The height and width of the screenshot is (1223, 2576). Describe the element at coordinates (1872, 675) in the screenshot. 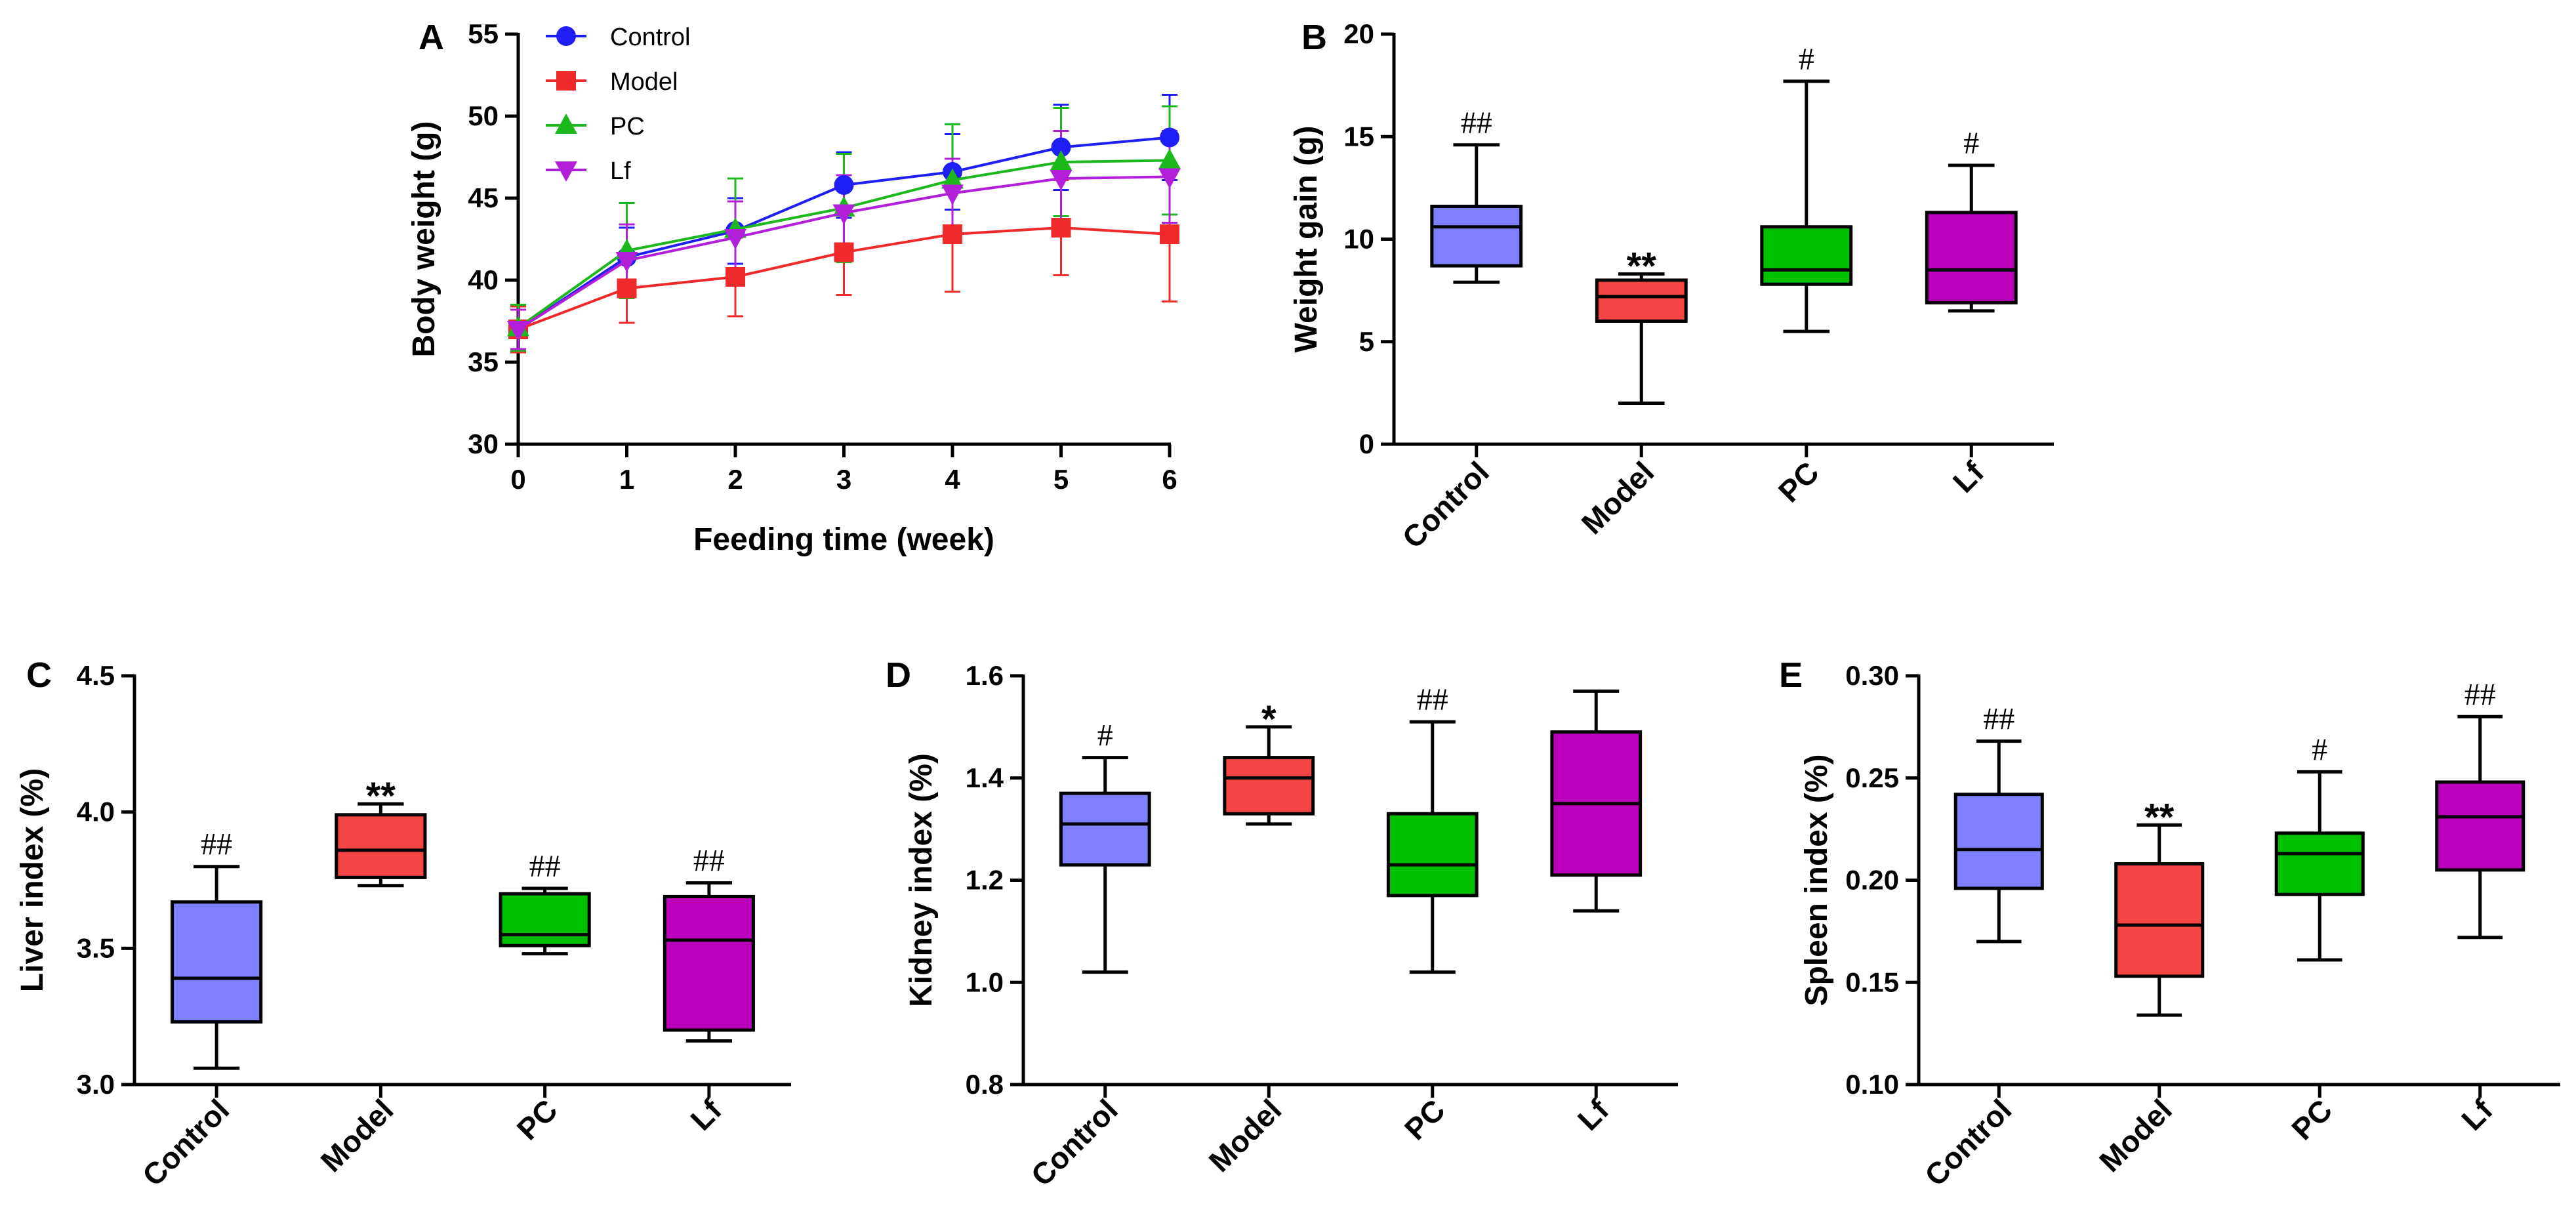

I see `y-tick-label: 0.30` at that location.